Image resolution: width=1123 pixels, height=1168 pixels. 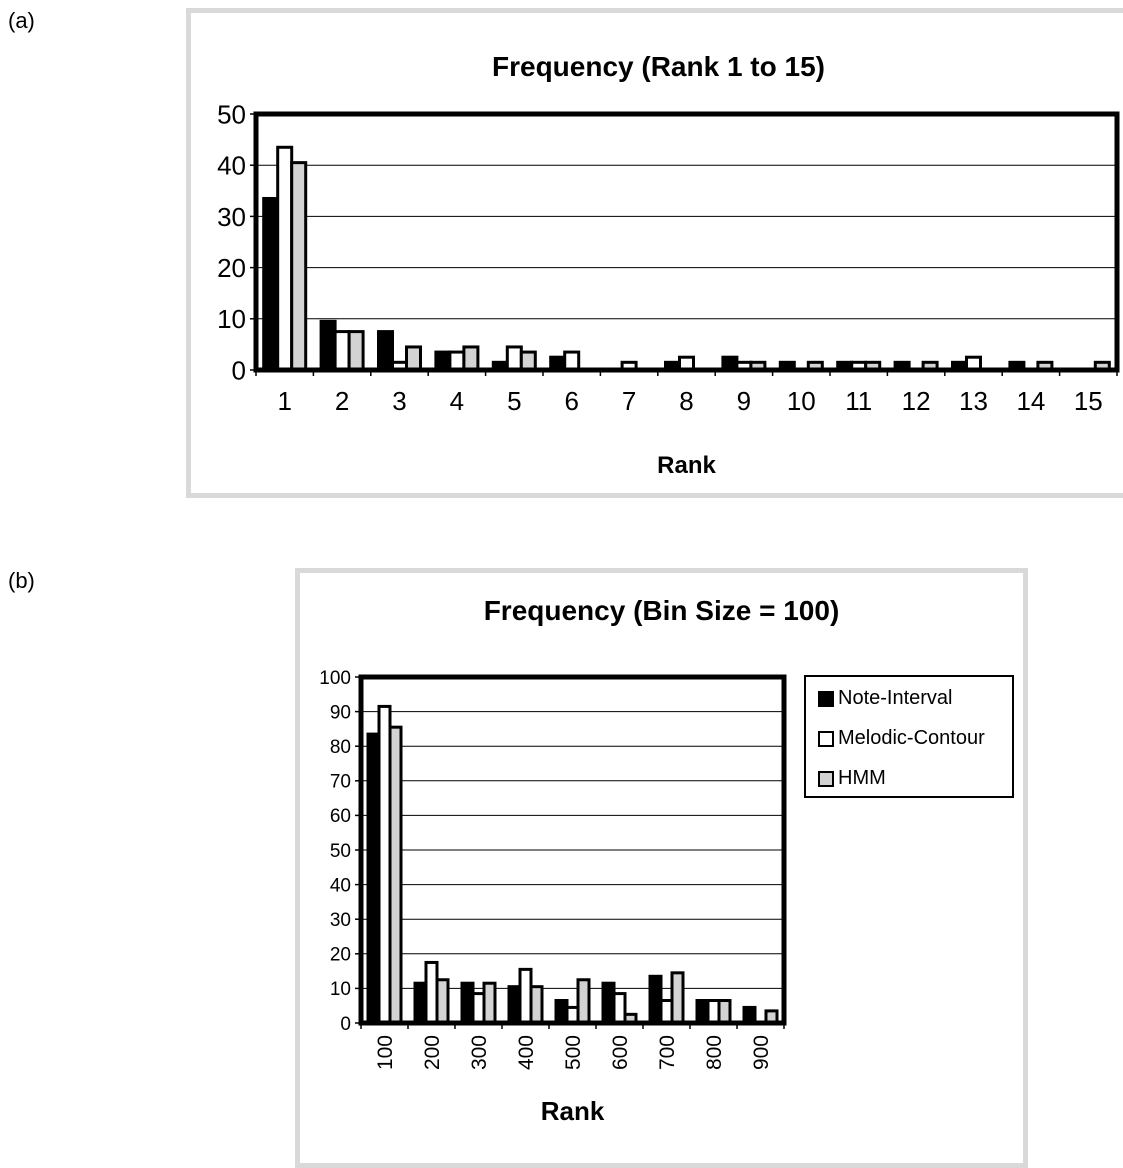 I want to click on y-tick-label: 100, so click(x=335, y=678).